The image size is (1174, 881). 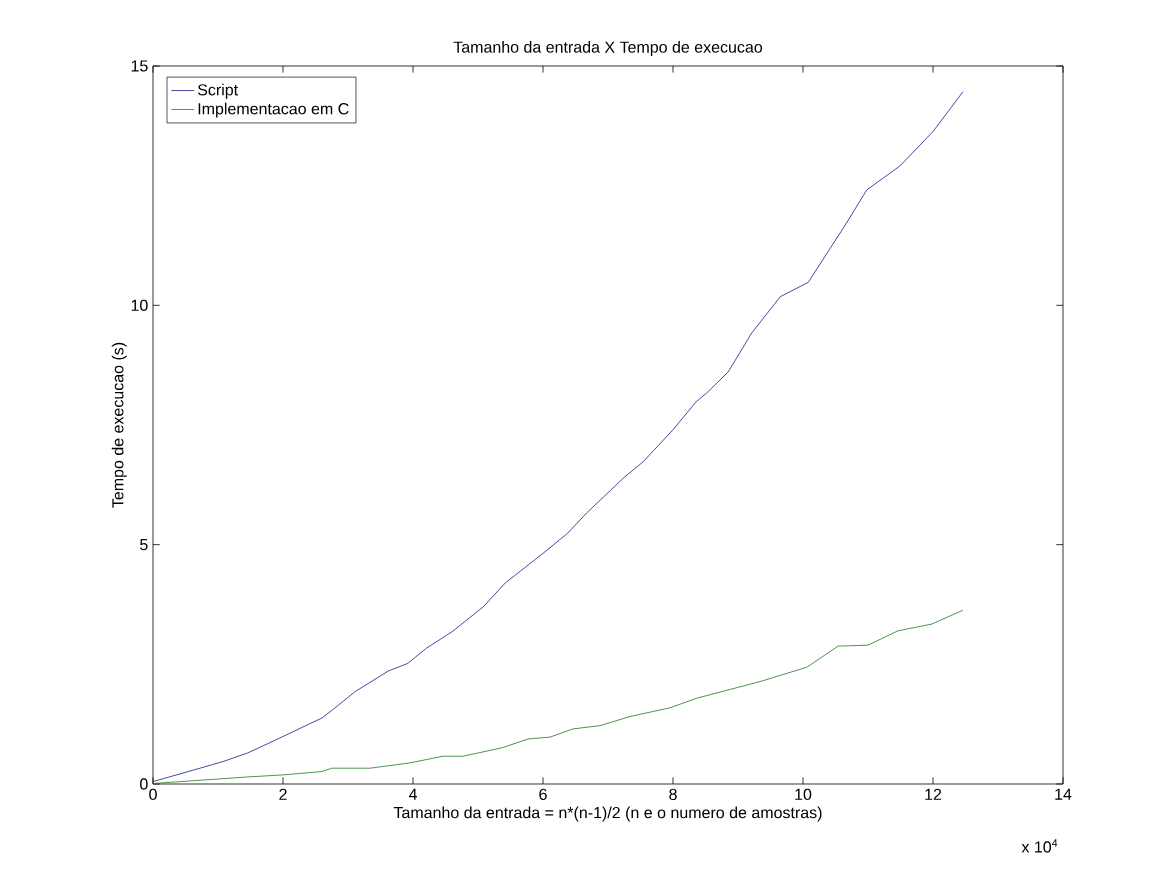 What do you see at coordinates (153, 794) in the screenshot?
I see `x-tick-label: 0` at bounding box center [153, 794].